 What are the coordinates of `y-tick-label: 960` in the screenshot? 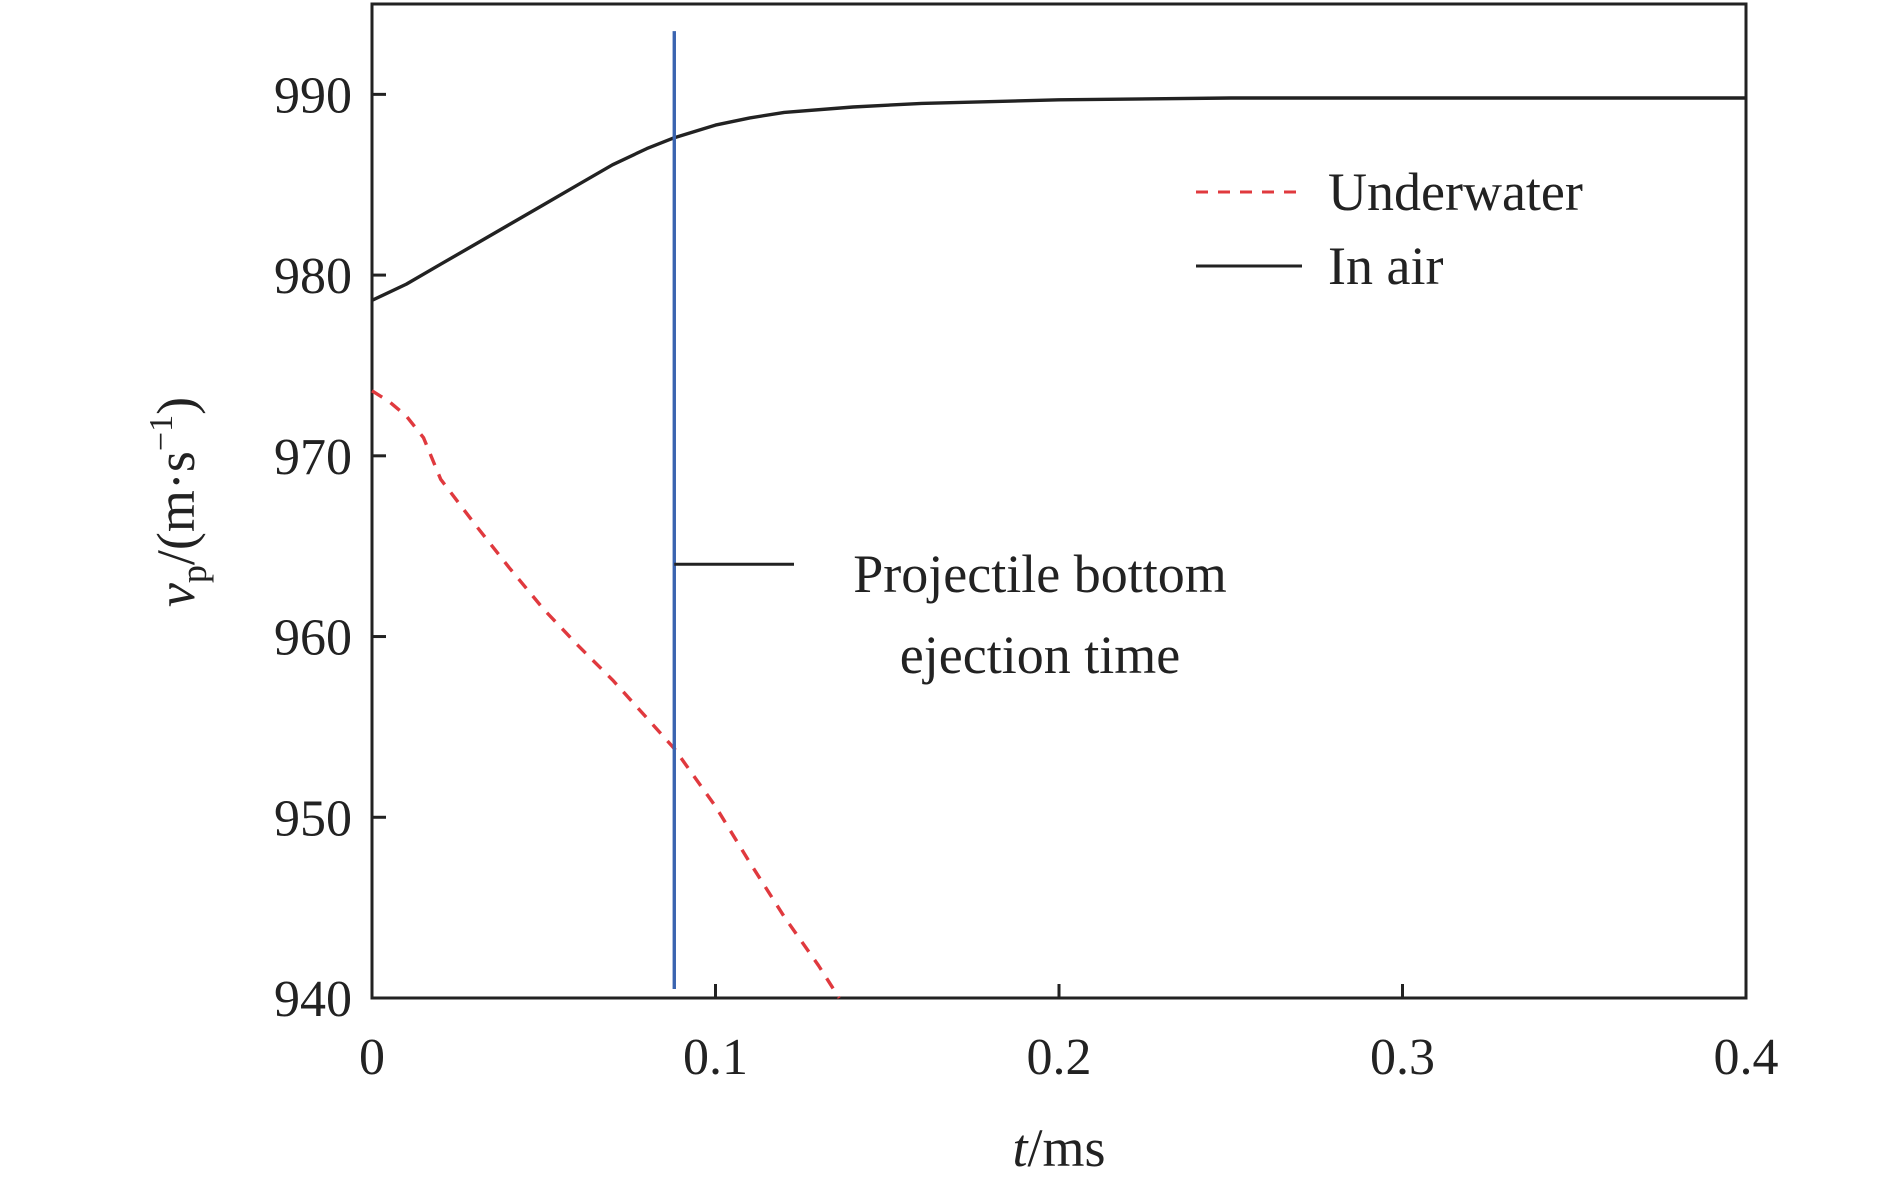 It's located at (313, 638).